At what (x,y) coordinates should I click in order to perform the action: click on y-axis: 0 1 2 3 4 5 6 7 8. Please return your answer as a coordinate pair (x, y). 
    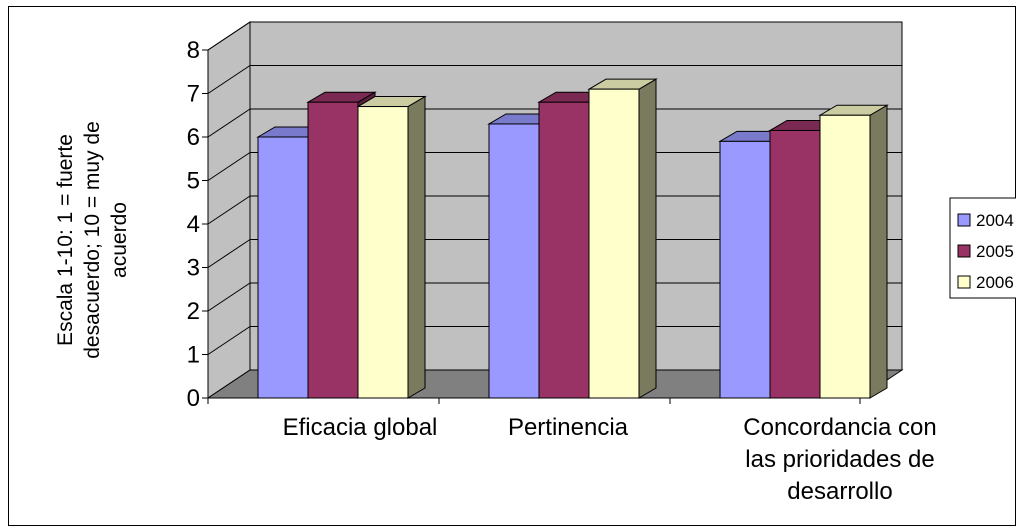
    Looking at the image, I should click on (198, 224).